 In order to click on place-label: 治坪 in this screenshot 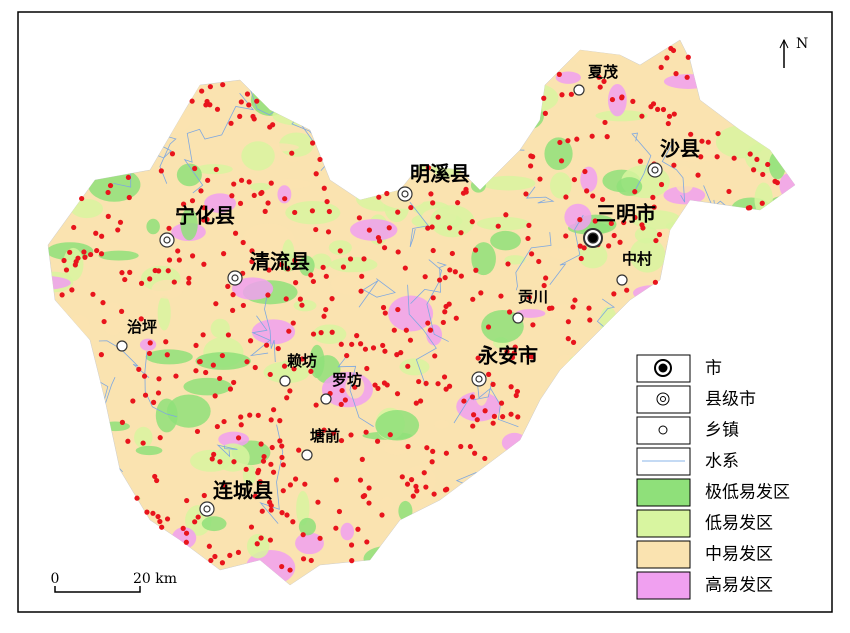, I will do `click(142, 327)`.